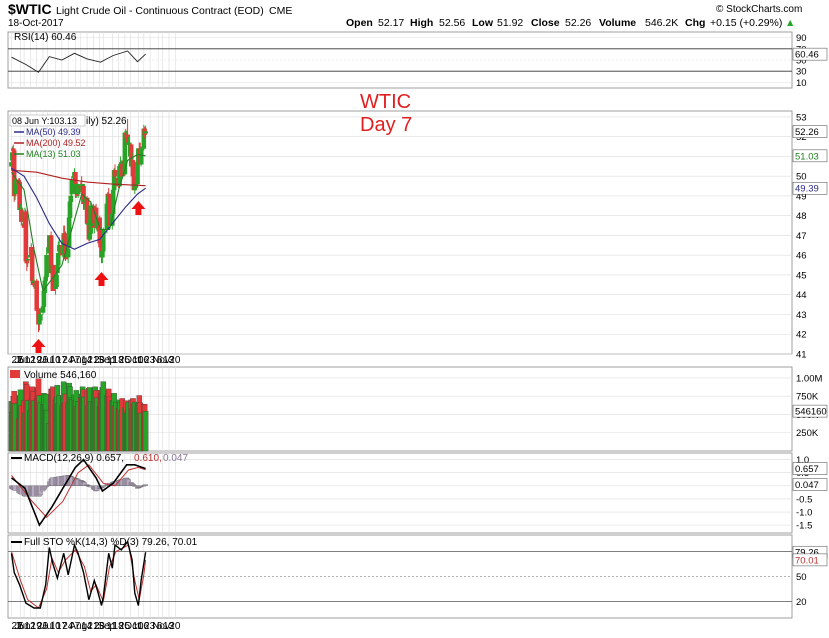 The image size is (829, 638). What do you see at coordinates (804, 526) in the screenshot?
I see `macd-tick: -1.5` at bounding box center [804, 526].